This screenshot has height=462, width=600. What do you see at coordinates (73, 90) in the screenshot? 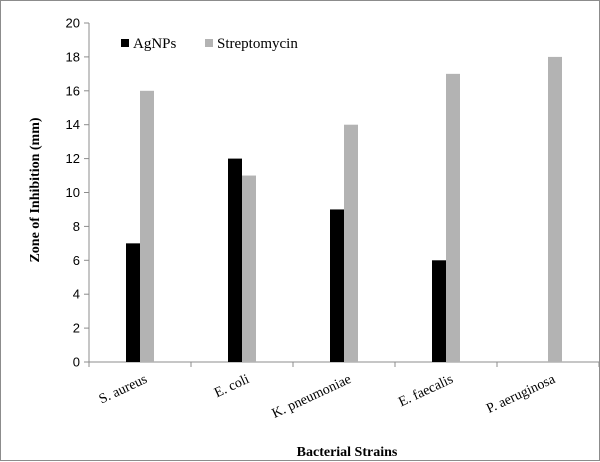
I see `y-tick-label: 16` at bounding box center [73, 90].